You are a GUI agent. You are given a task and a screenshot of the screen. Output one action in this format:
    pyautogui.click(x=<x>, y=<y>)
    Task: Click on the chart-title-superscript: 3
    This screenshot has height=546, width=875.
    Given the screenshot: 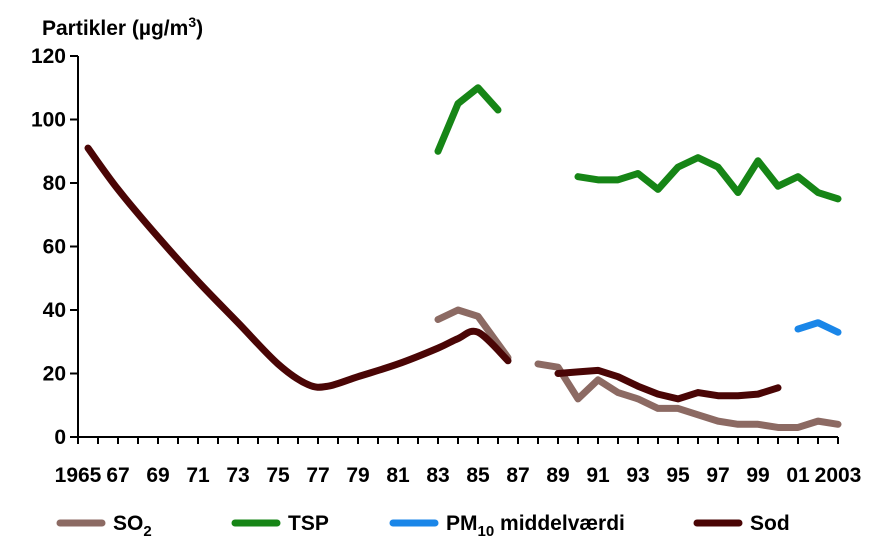 What is the action you would take?
    pyautogui.click(x=192, y=22)
    